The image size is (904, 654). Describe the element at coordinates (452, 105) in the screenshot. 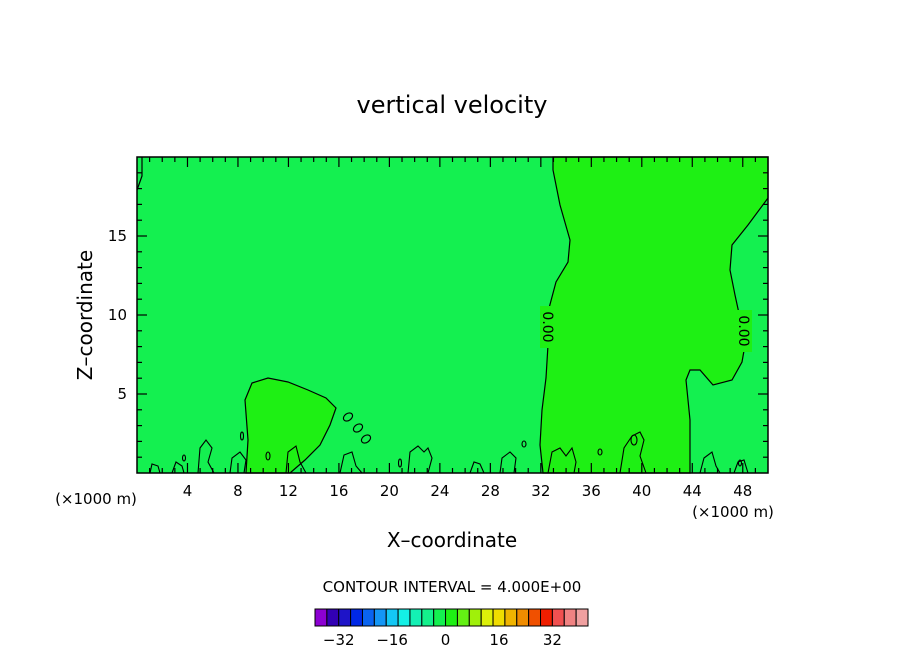

I see `chart-title: vertical velocity` at that location.